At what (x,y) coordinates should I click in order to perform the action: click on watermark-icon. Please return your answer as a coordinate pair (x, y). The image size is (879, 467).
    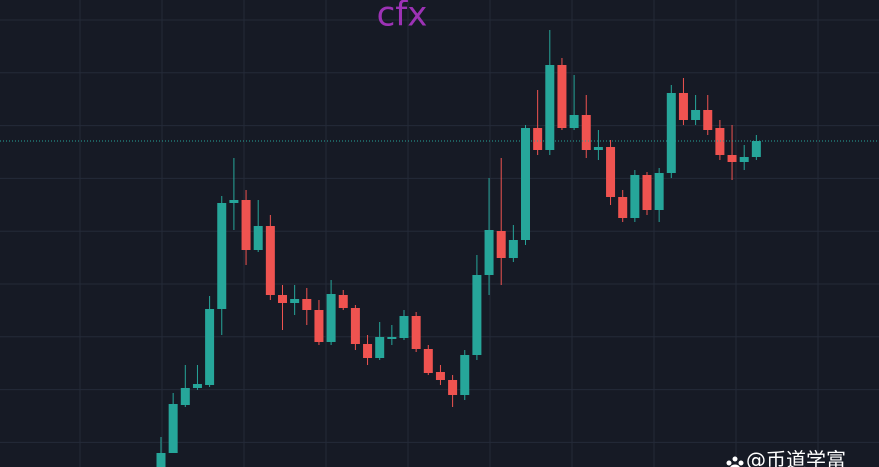
    Looking at the image, I should click on (735, 461).